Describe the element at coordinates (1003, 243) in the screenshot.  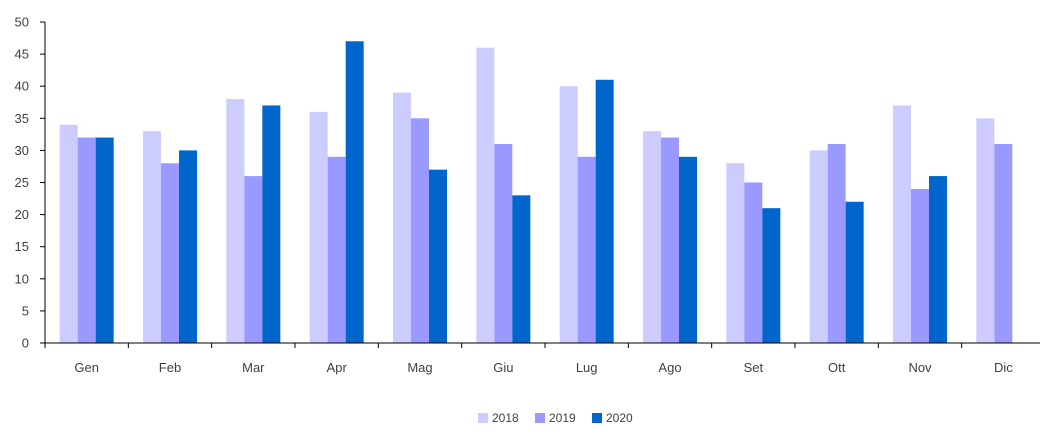
I see `bar-2019-dic` at that location.